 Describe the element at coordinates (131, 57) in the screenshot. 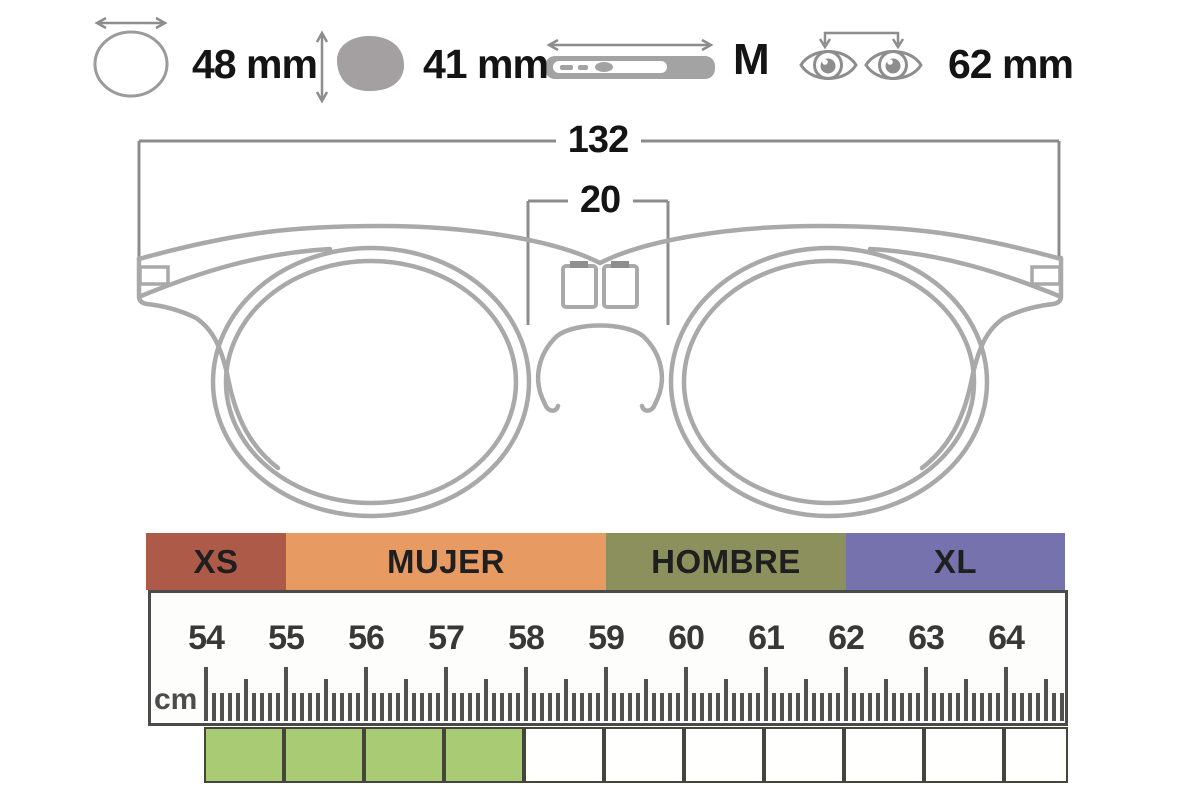

I see `lens-width-icon` at that location.